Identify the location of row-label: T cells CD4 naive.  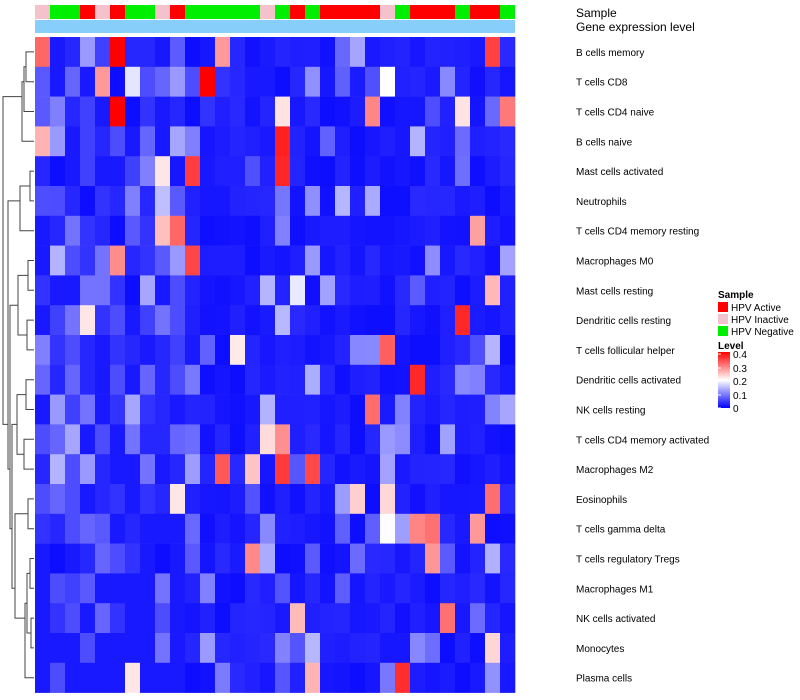
(615, 113).